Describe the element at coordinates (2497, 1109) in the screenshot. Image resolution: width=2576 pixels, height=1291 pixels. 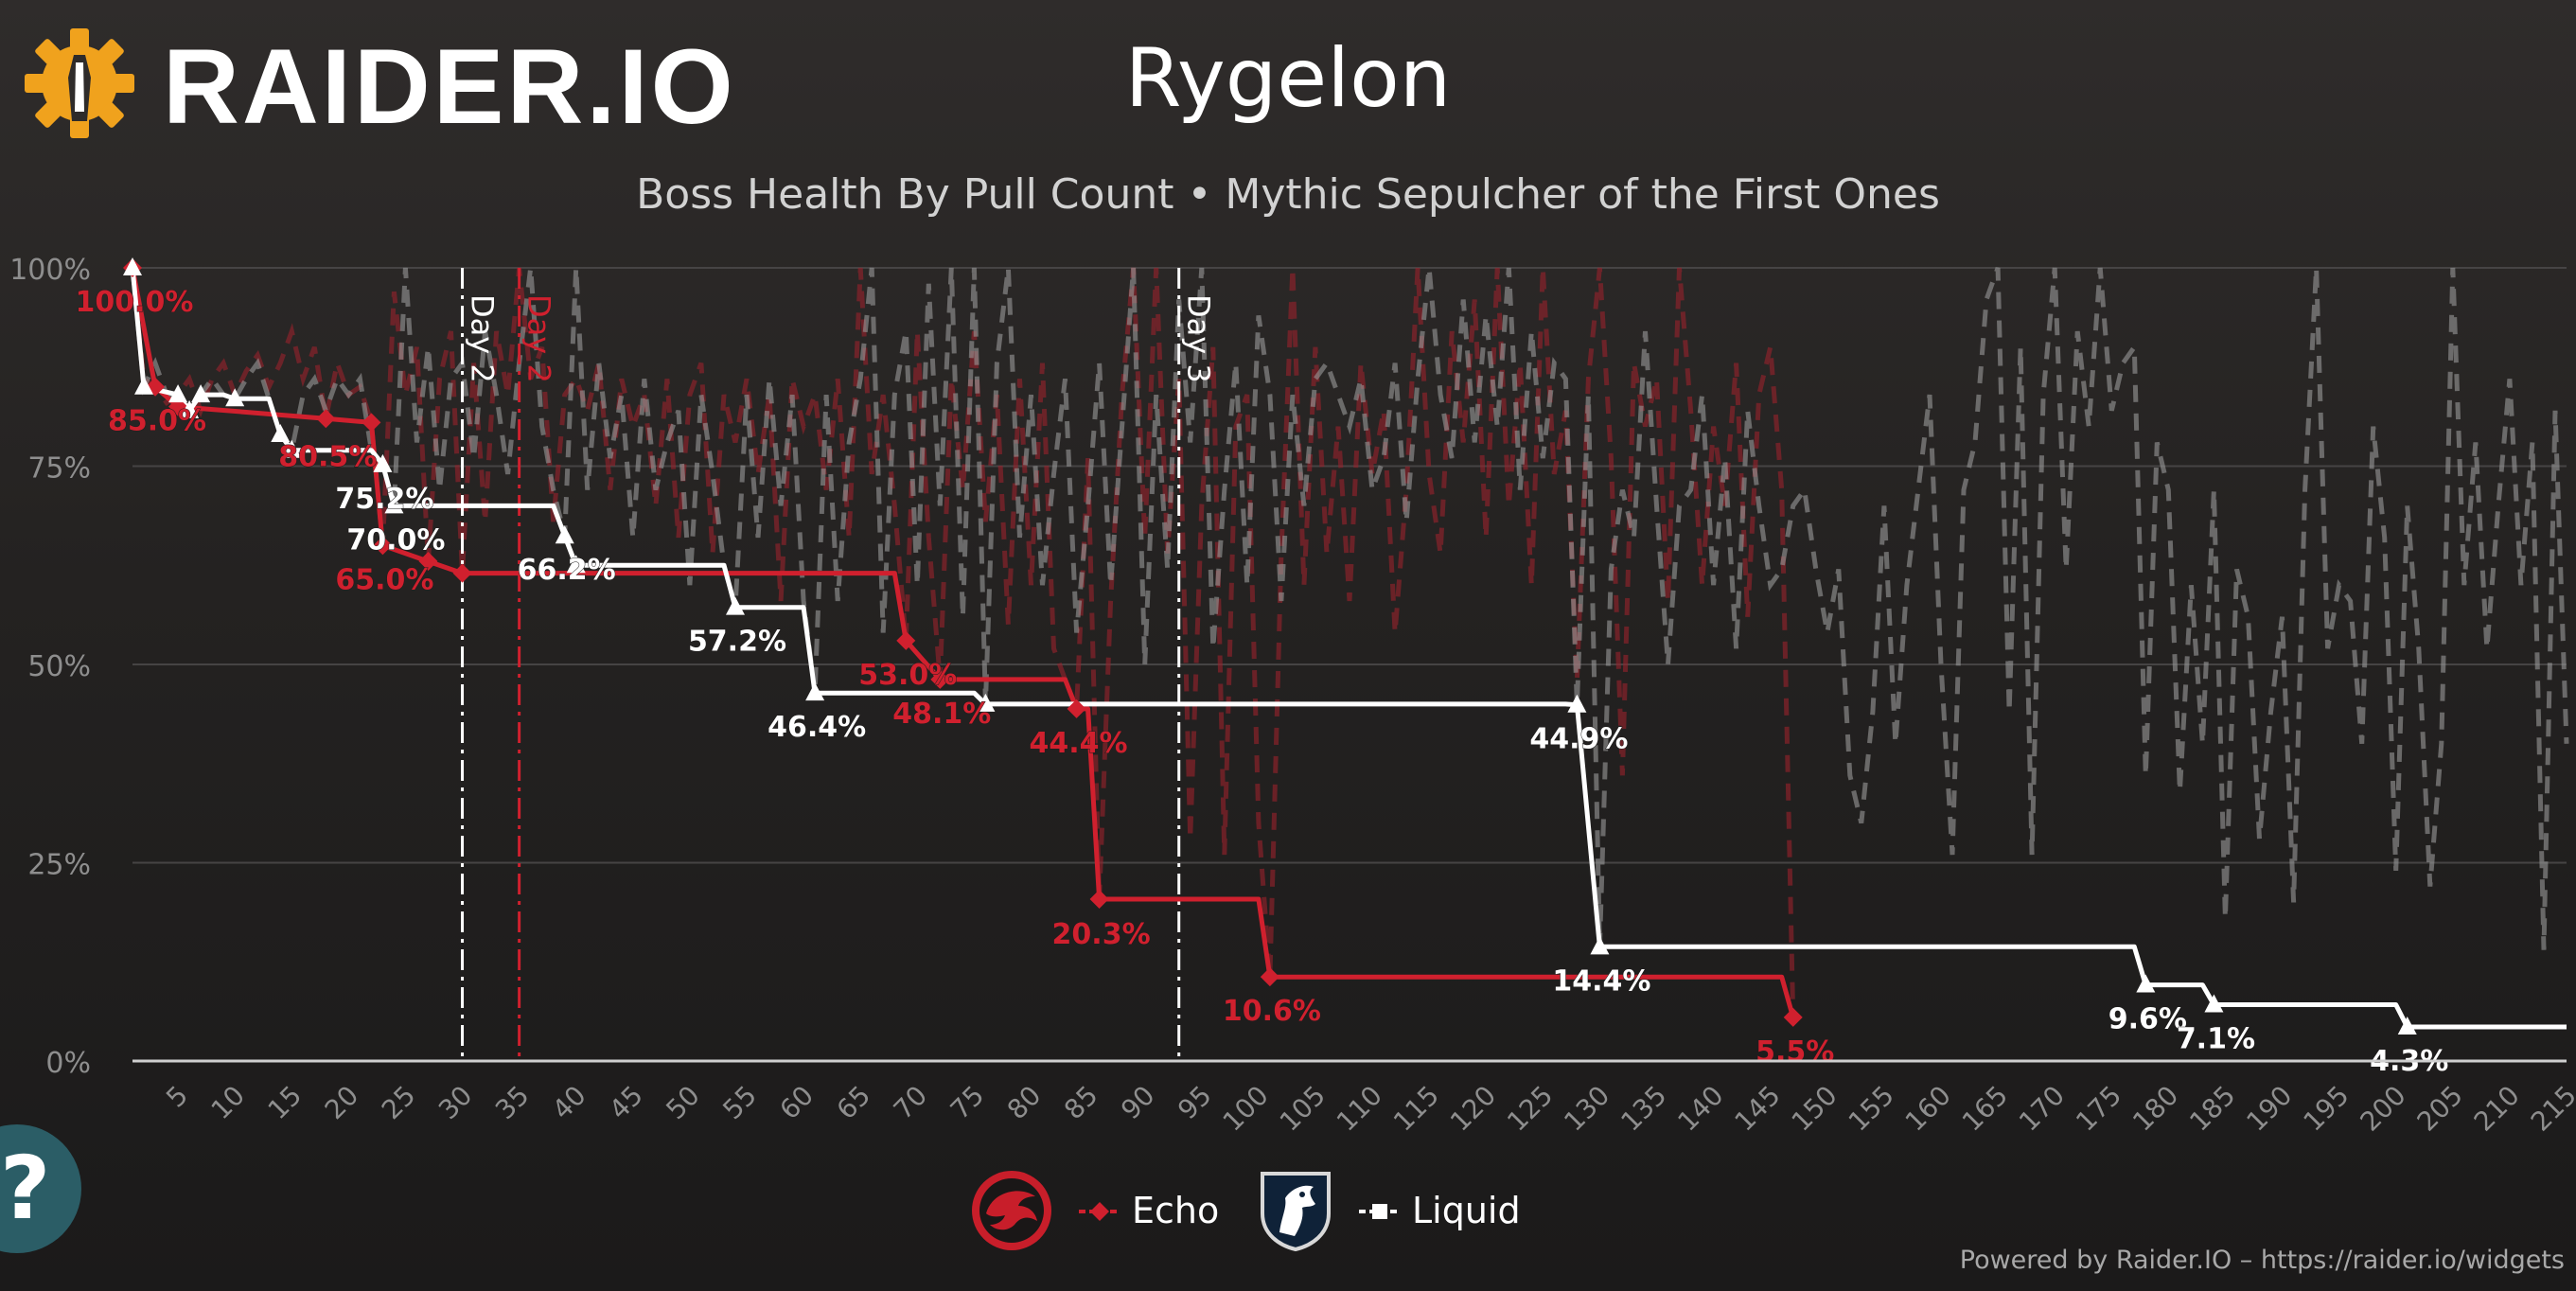
I see `x-tick-label: 210` at that location.